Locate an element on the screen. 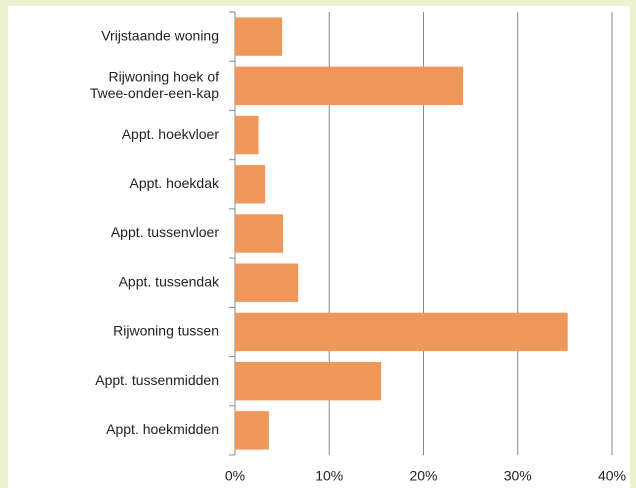 This screenshot has width=636, height=488. y-tick-label: Appt. tussenvloer is located at coordinates (165, 232).